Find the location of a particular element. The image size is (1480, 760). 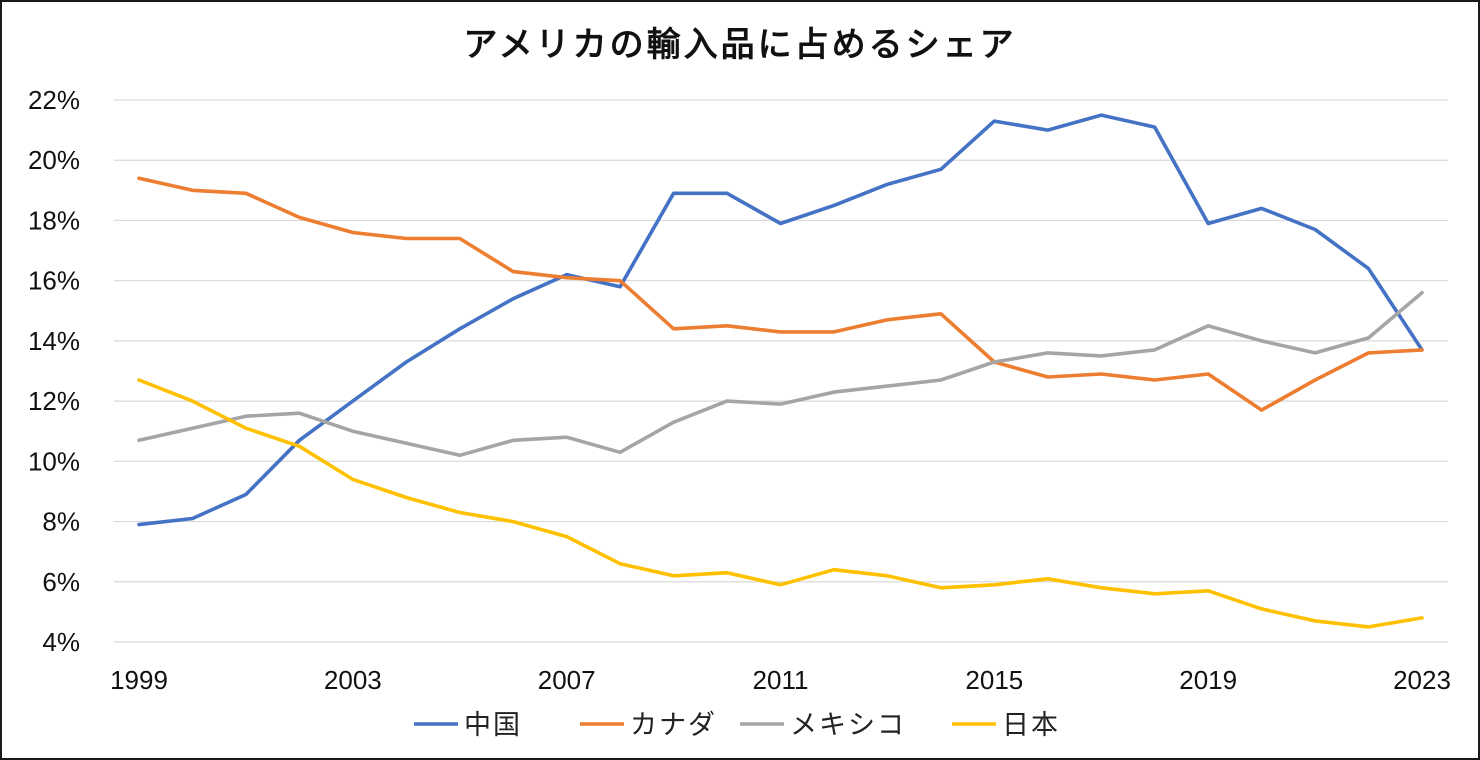

y-tick-label: 14% is located at coordinates (54, 341).